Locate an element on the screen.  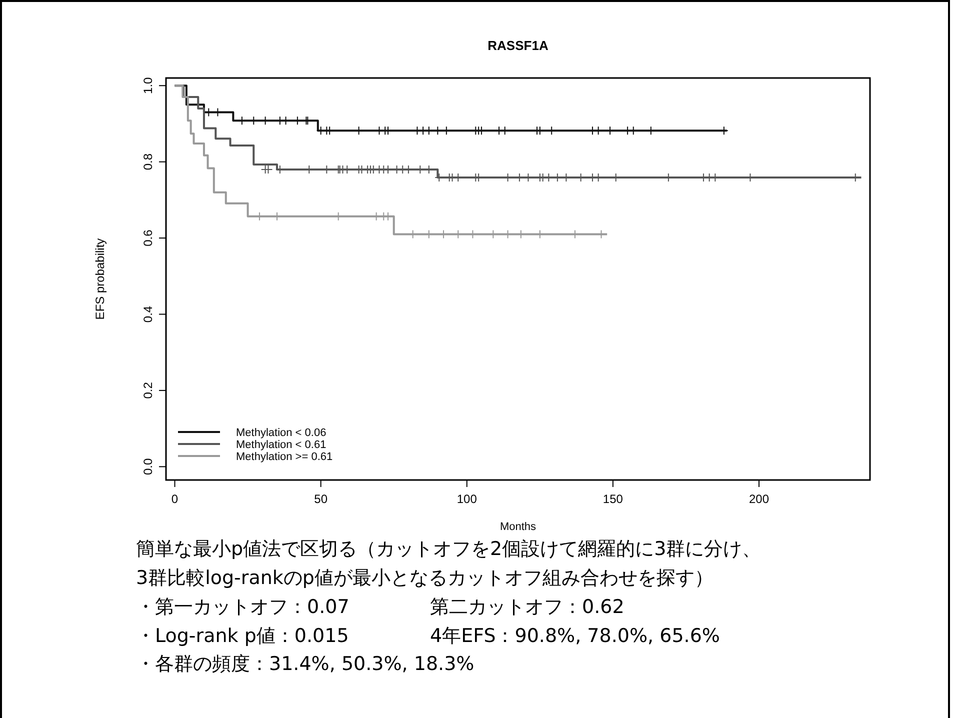
y-tick-label: 0.0 is located at coordinates (148, 467).